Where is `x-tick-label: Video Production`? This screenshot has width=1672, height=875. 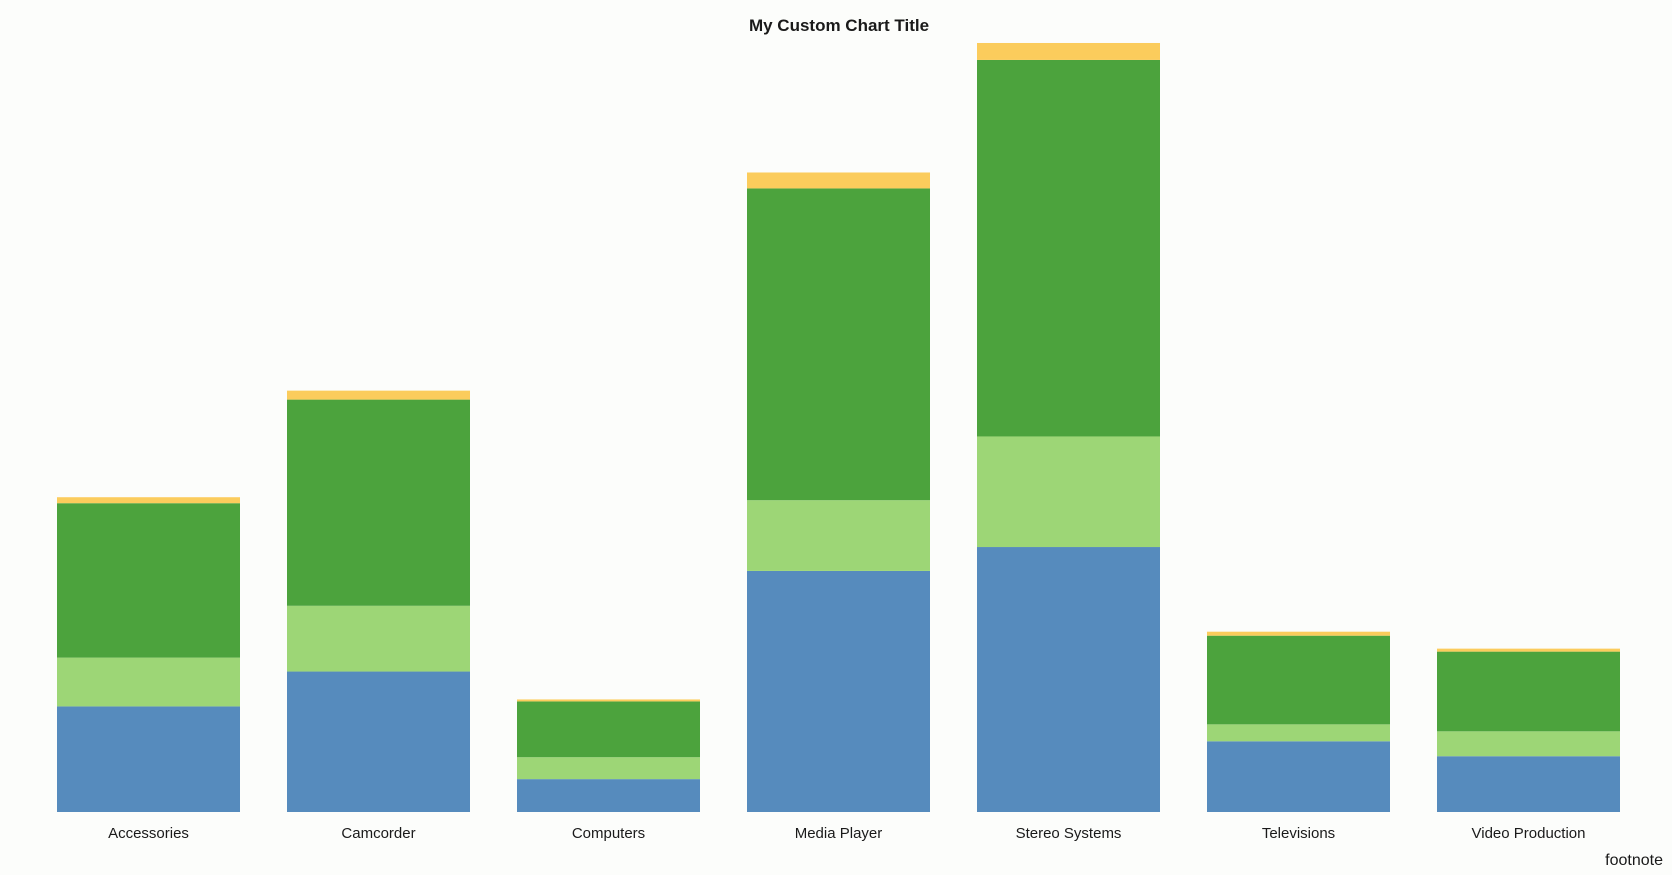
x-tick-label: Video Production is located at coordinates (1529, 833).